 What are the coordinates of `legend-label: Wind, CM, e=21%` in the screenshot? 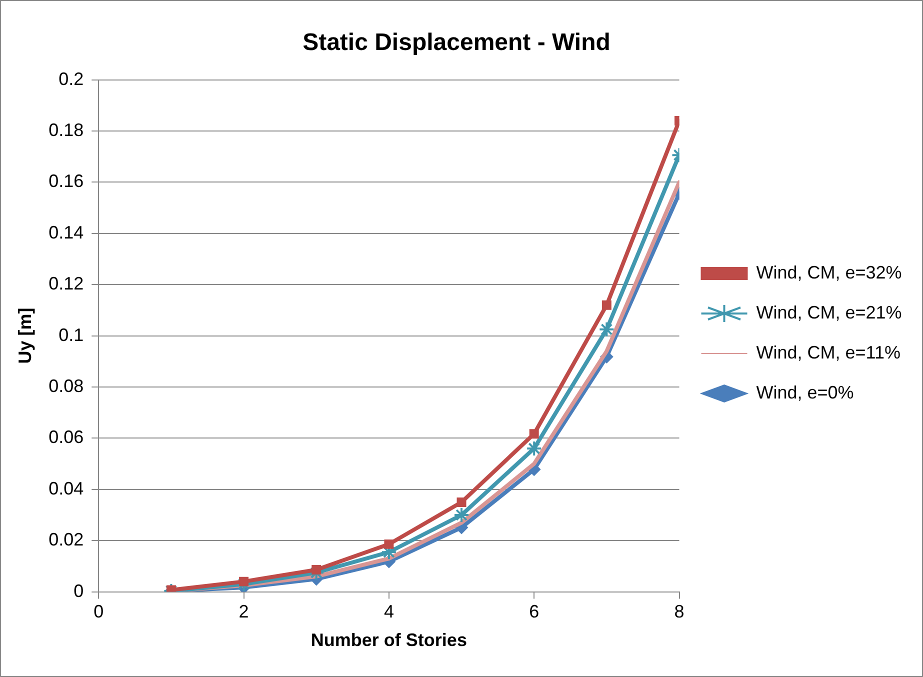 It's located at (829, 312).